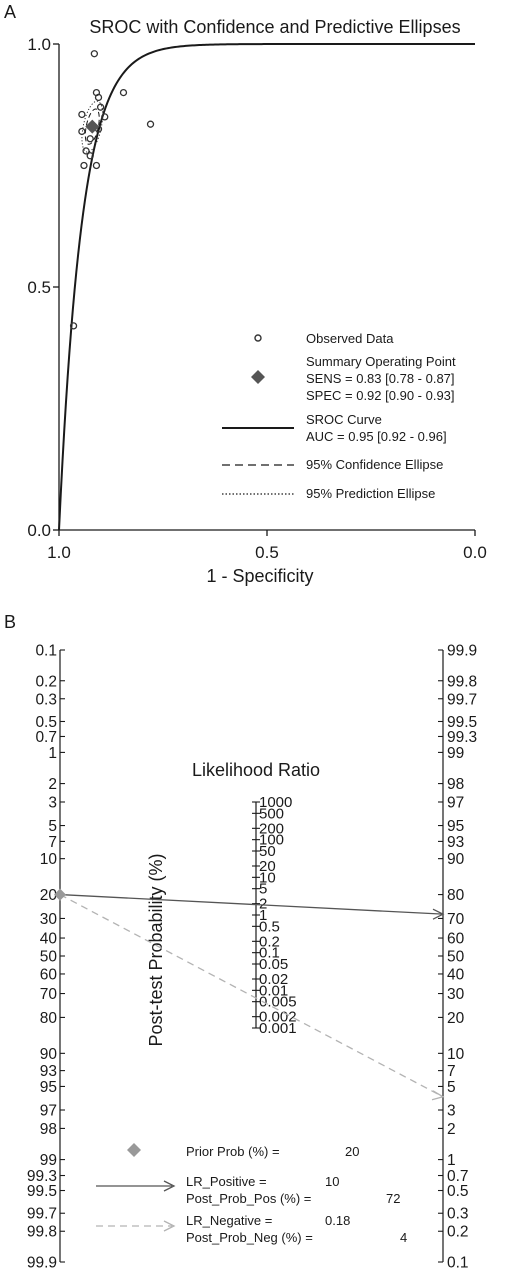  Describe the element at coordinates (92, 126) in the screenshot. I see `summary-operating-point` at that location.